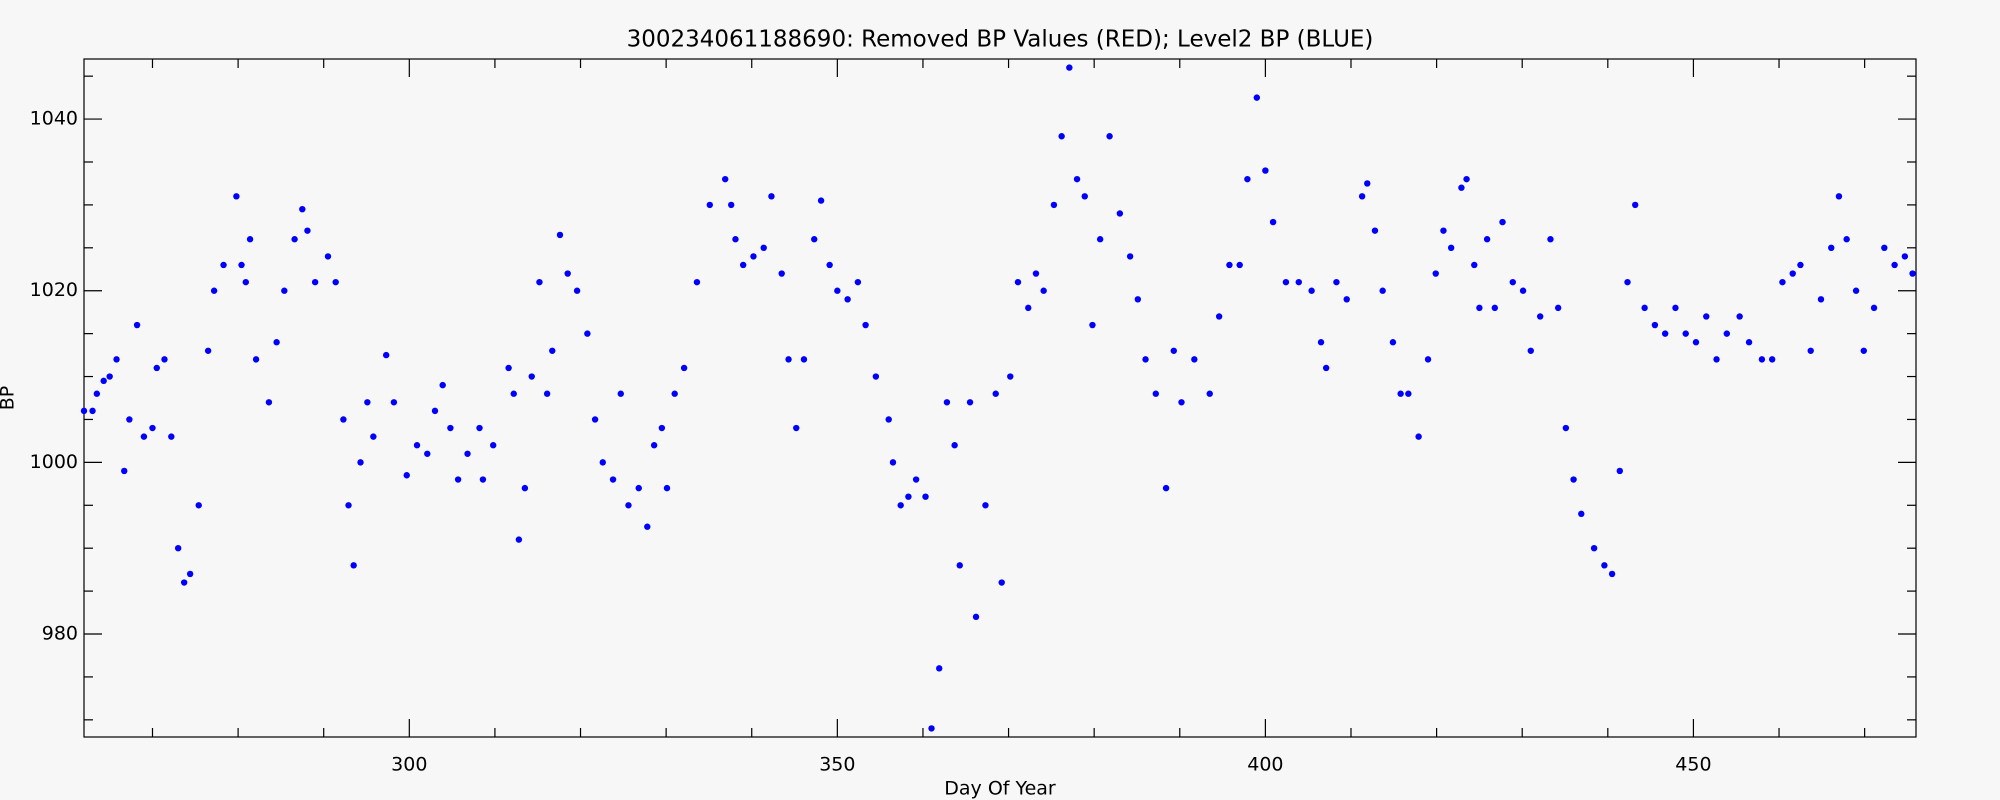 This screenshot has height=800, width=2000. What do you see at coordinates (837, 765) in the screenshot?
I see `x-tick-label: 350` at bounding box center [837, 765].